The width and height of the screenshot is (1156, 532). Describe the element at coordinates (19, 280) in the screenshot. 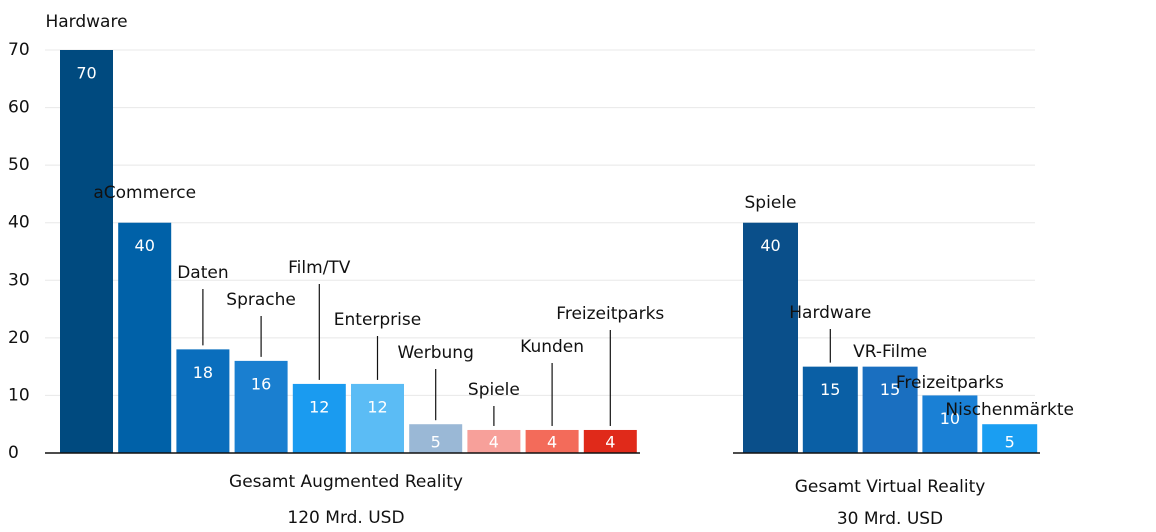

I see `y-tick-label: 30` at that location.